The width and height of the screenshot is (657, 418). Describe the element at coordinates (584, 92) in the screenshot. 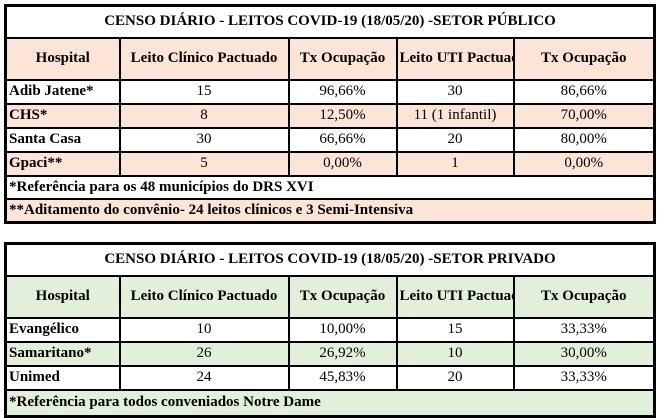

I see `tx-ocupacao-uti-cell: 86,66%` at that location.